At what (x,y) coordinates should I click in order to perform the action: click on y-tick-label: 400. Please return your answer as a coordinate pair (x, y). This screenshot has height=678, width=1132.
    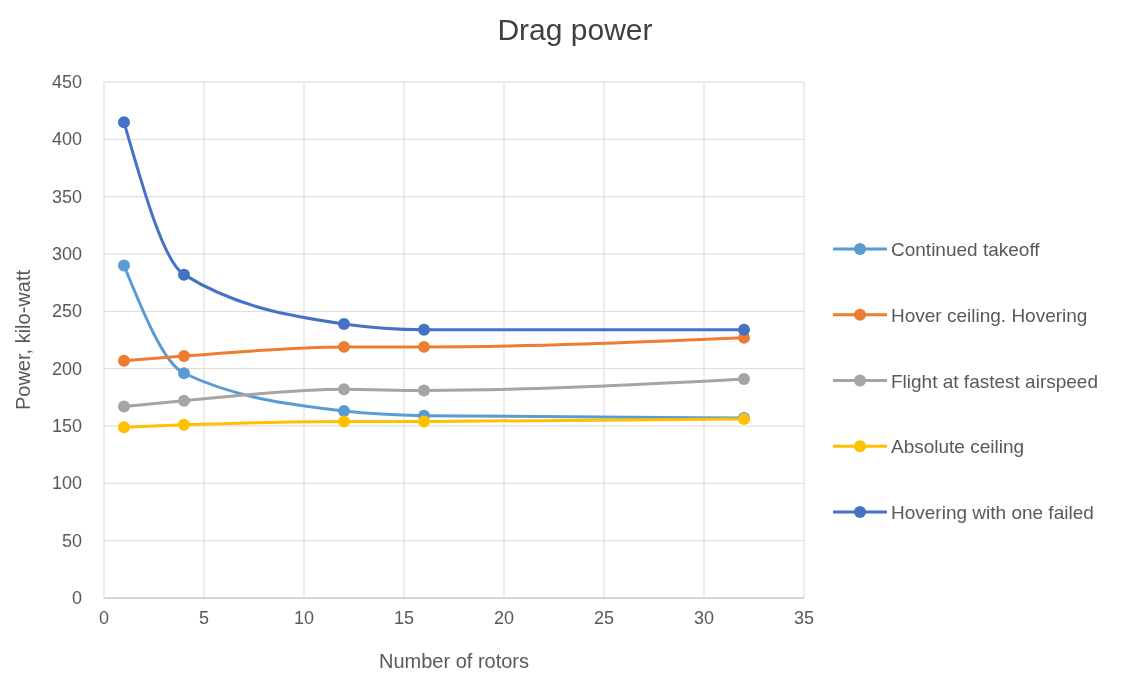
    Looking at the image, I should click on (66, 139).